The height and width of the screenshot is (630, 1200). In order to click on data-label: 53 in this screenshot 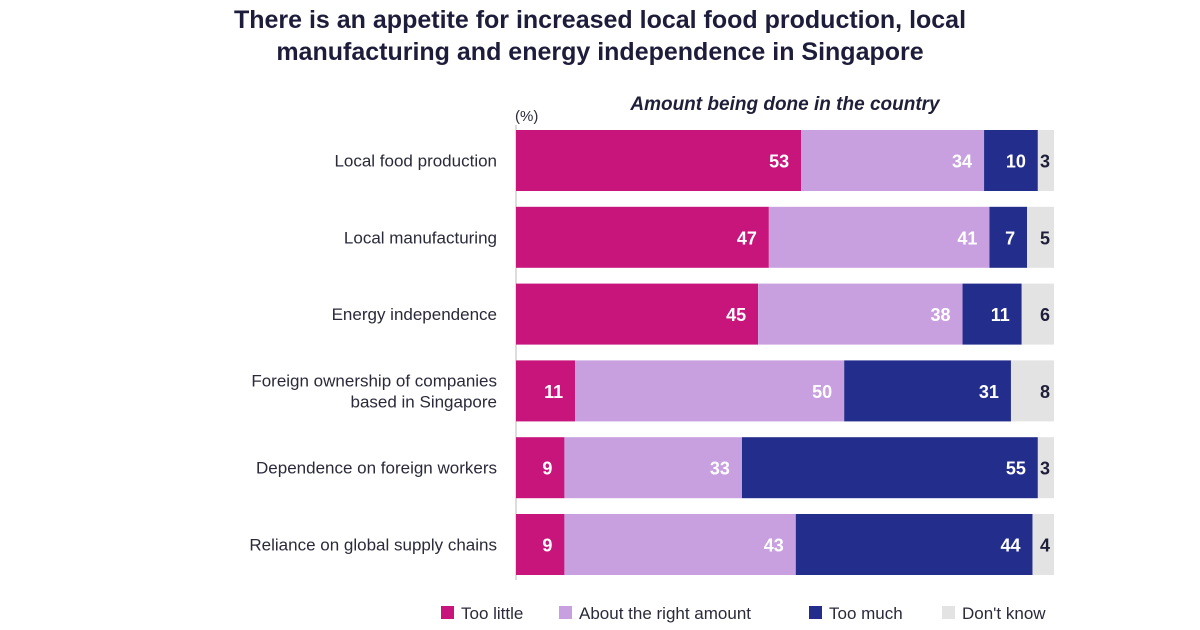, I will do `click(779, 162)`.